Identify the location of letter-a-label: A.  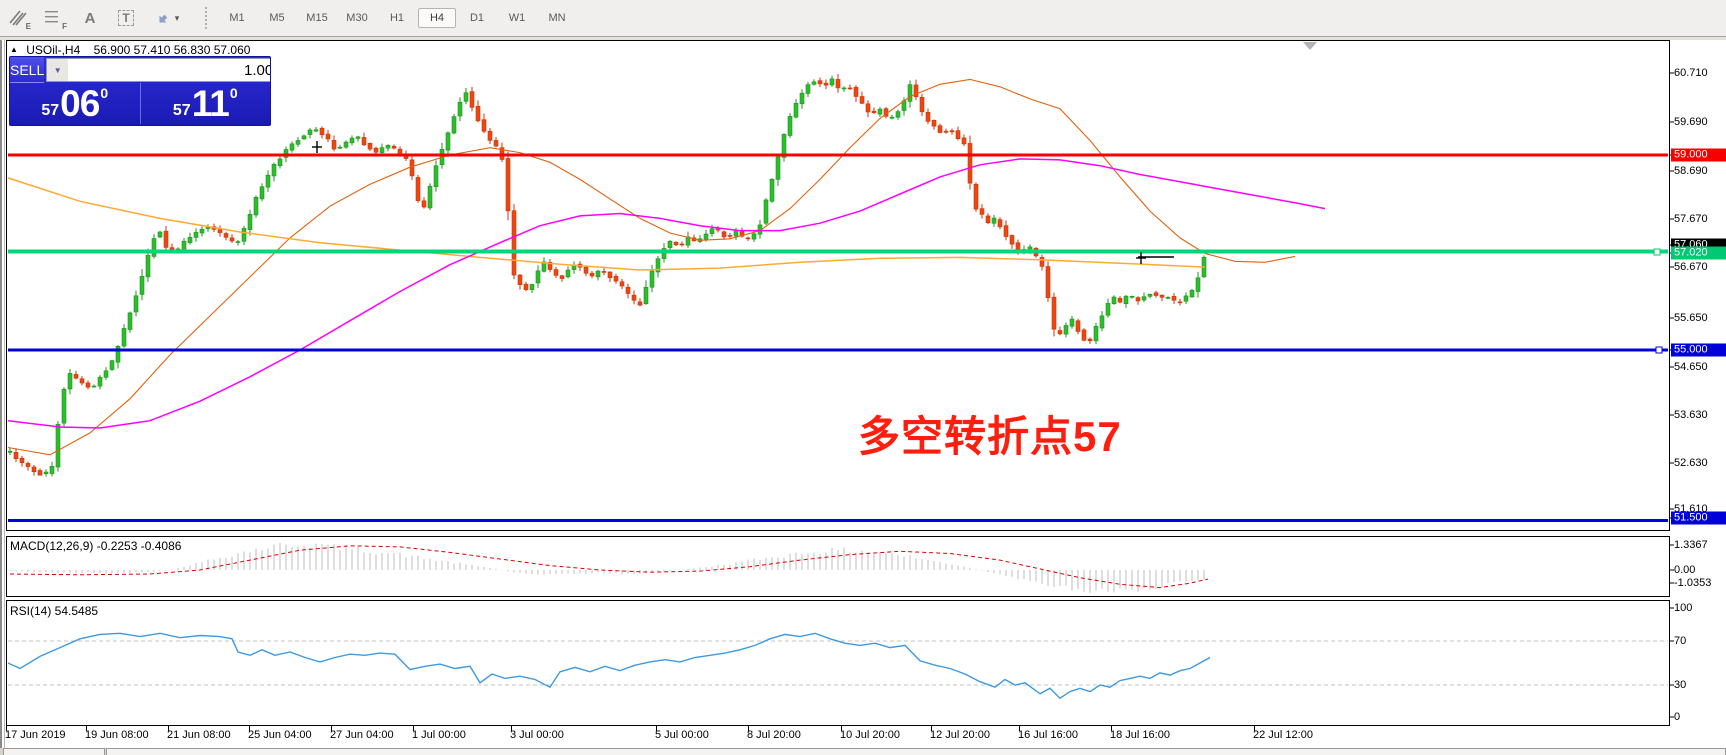
(90, 18).